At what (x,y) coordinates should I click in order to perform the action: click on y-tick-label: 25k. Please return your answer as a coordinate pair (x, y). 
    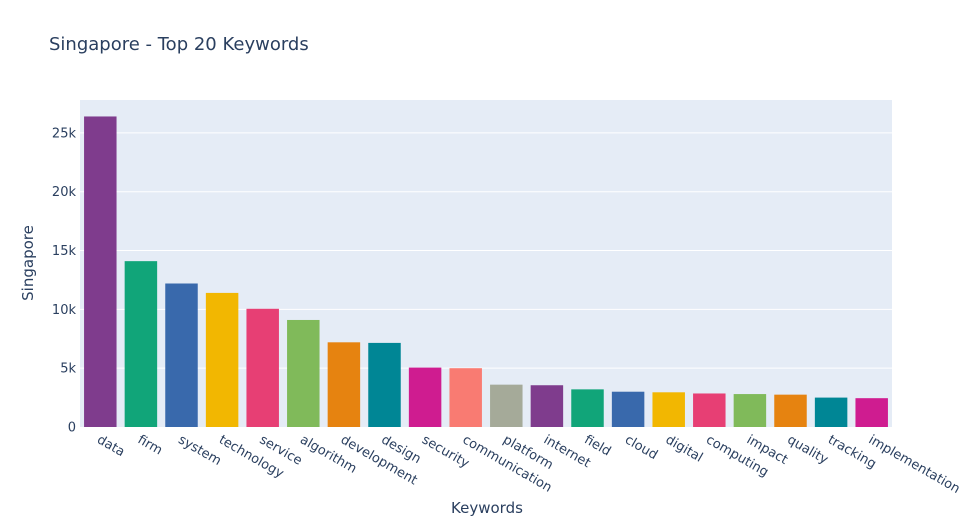
    Looking at the image, I should click on (64, 133).